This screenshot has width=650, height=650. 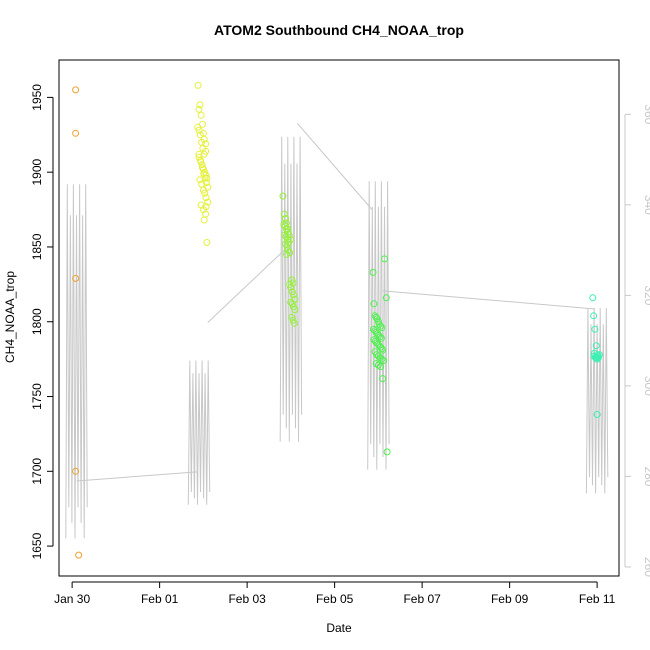 What do you see at coordinates (510, 599) in the screenshot?
I see `x-tick-label: Feb 09` at bounding box center [510, 599].